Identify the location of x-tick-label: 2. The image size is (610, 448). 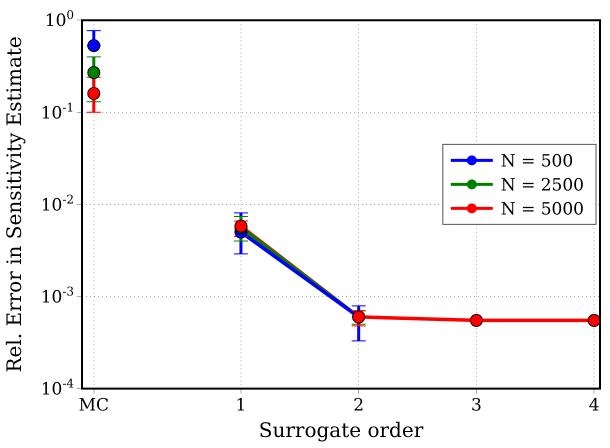
(358, 406).